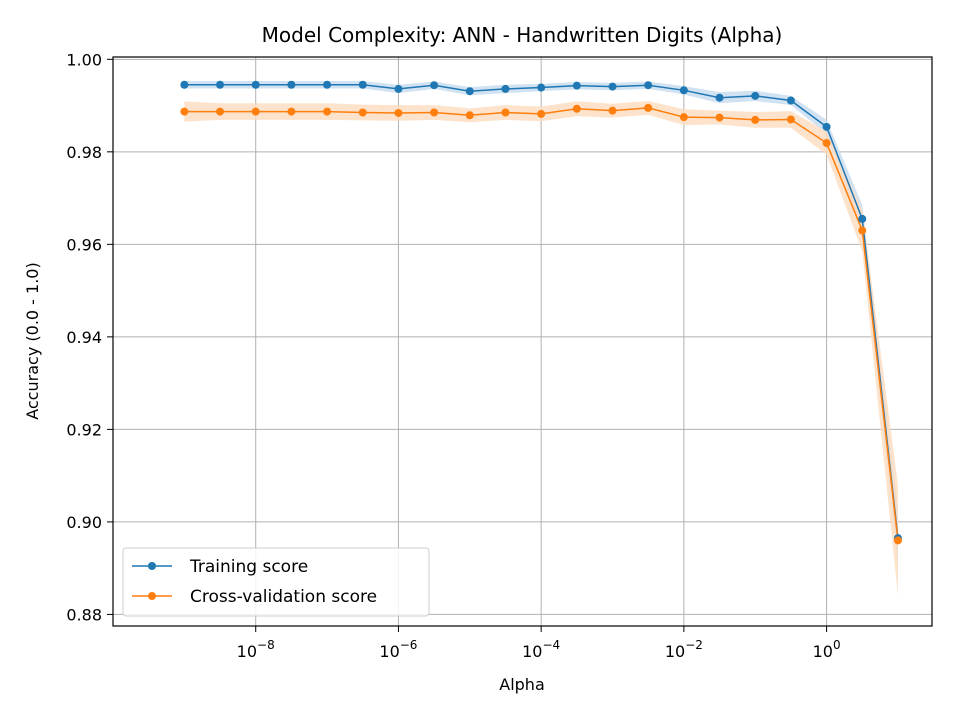 The image size is (960, 720). Describe the element at coordinates (84, 337) in the screenshot. I see `y-tick-label: 0.94` at that location.